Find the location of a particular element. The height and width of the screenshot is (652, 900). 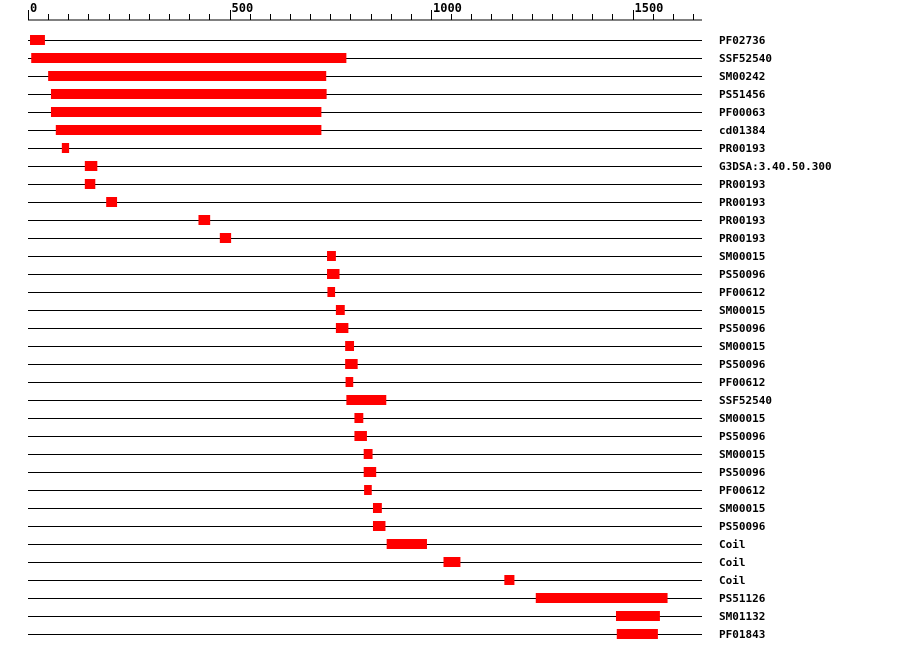

domain-row: G3DSA:3.40.50.300 is located at coordinates (430, 166).